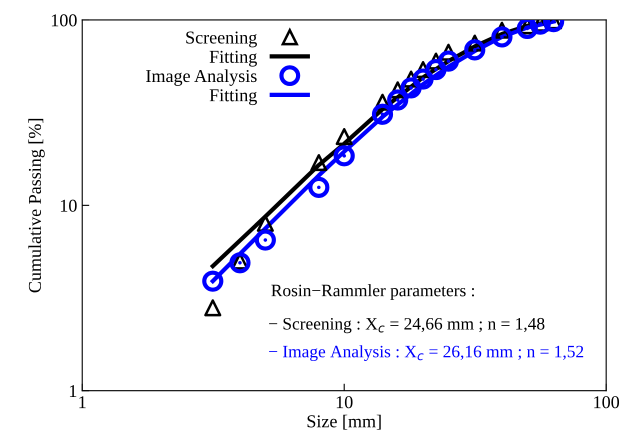  What do you see at coordinates (36, 205) in the screenshot?
I see `y-axis-title: Cumulative Passing [%]` at bounding box center [36, 205].